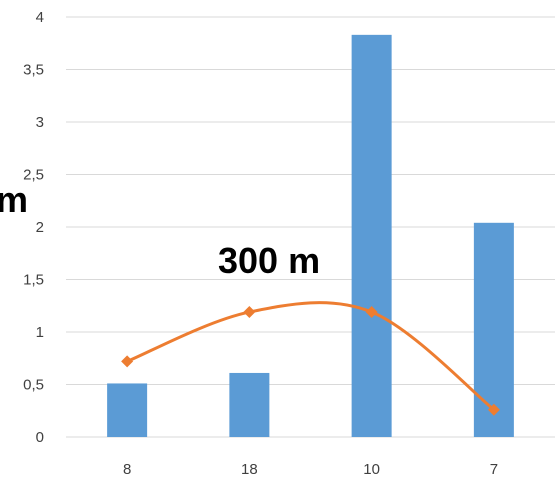 The height and width of the screenshot is (478, 555). What do you see at coordinates (40, 332) in the screenshot?
I see `y-tick-label: 1` at bounding box center [40, 332].